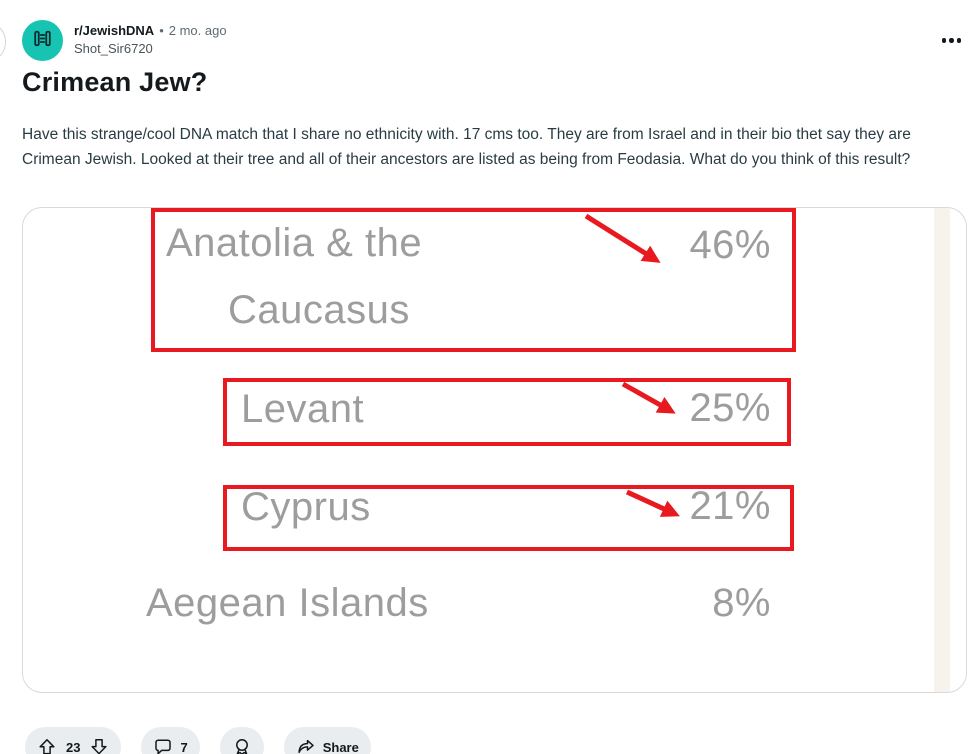 The width and height of the screenshot is (973, 754). I want to click on comments-button: 7, so click(170, 740).